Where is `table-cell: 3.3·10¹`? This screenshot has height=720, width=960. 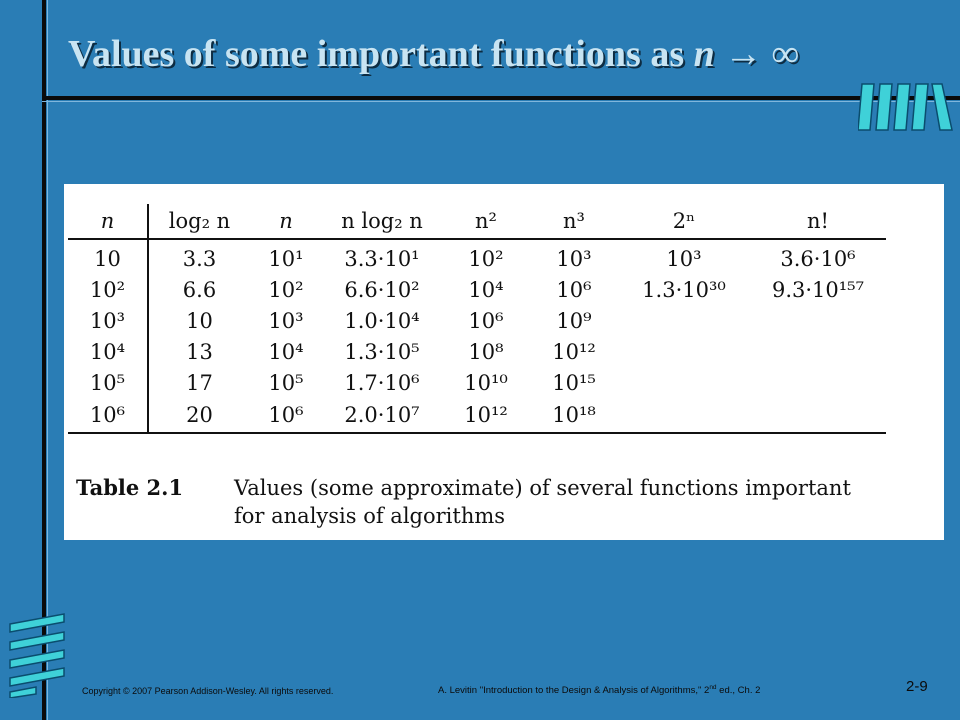
table-cell: 3.3·10¹ is located at coordinates (382, 258).